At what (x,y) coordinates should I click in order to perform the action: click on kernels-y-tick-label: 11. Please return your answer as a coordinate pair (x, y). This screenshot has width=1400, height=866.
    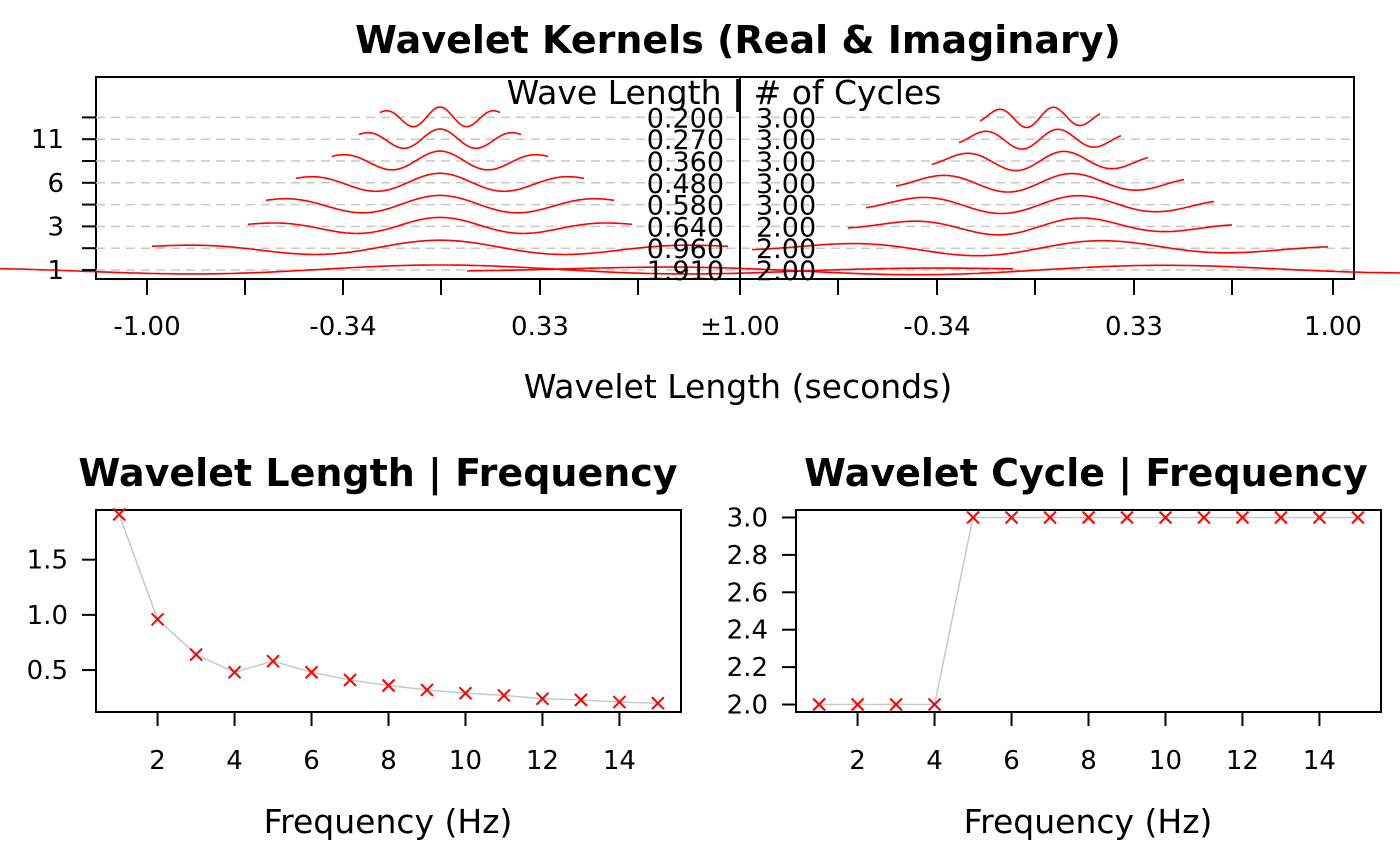
    Looking at the image, I should click on (47, 140).